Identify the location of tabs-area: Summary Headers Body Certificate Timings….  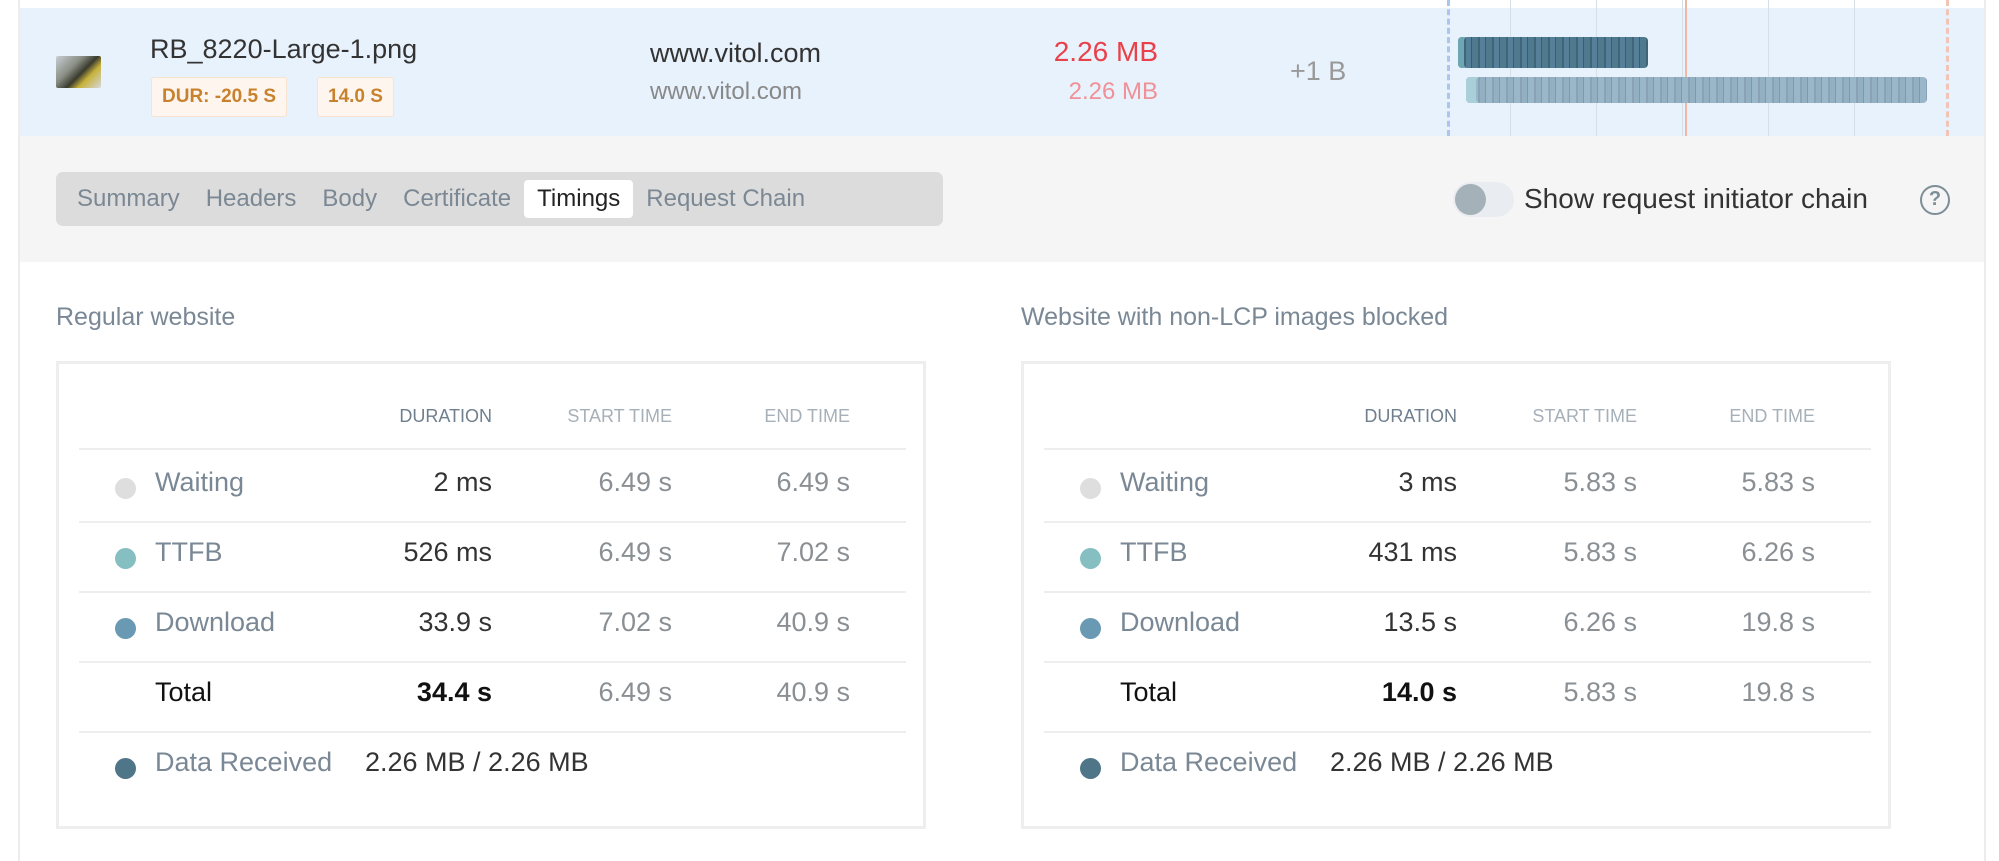
(1002, 199).